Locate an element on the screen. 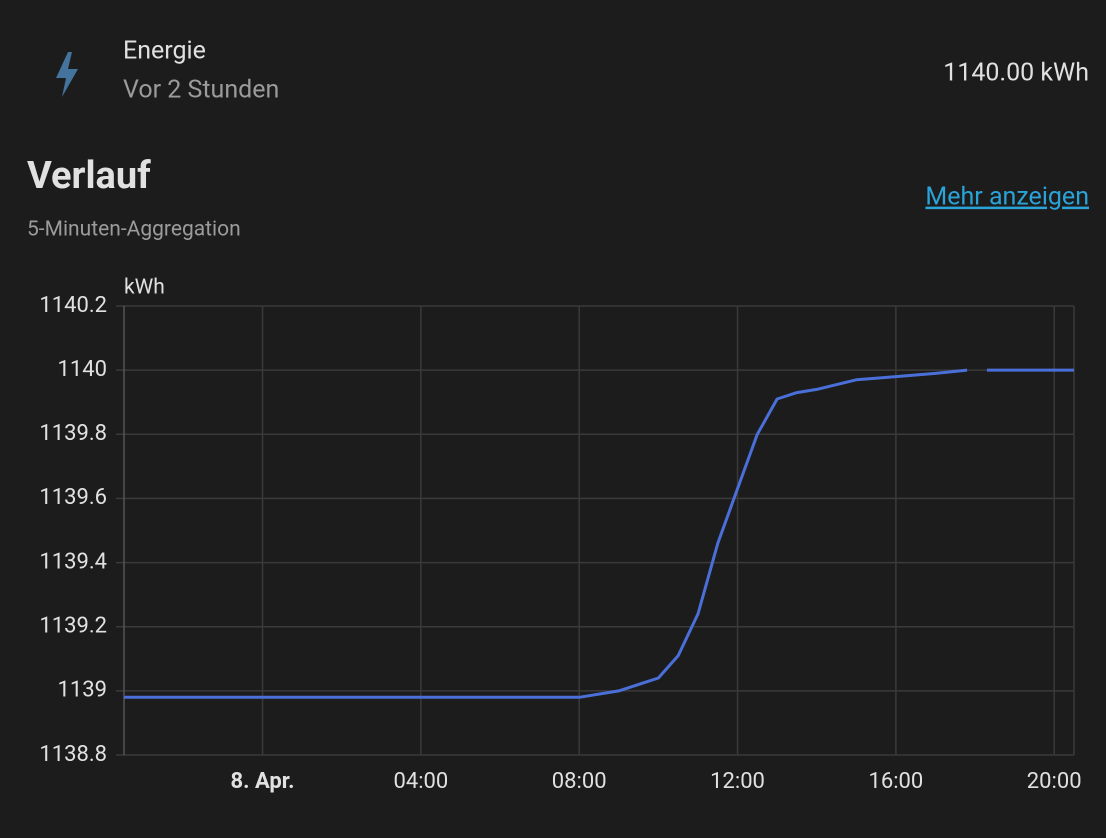  y-tick-label: 1139.2 is located at coordinates (73, 626).